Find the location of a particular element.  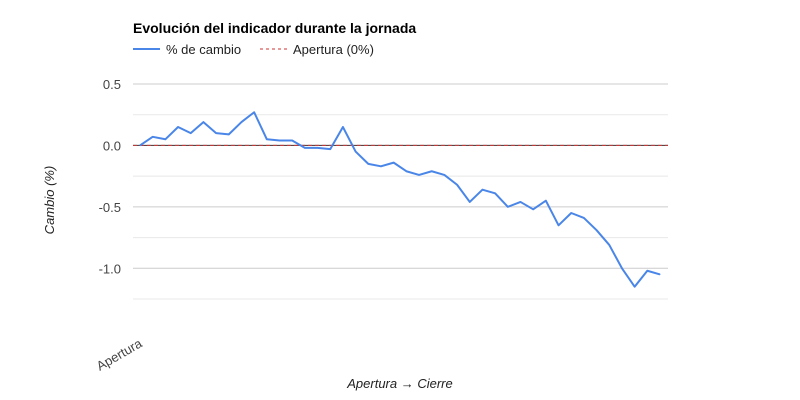

legend-label-opening: Apertura (0%) is located at coordinates (333, 49).